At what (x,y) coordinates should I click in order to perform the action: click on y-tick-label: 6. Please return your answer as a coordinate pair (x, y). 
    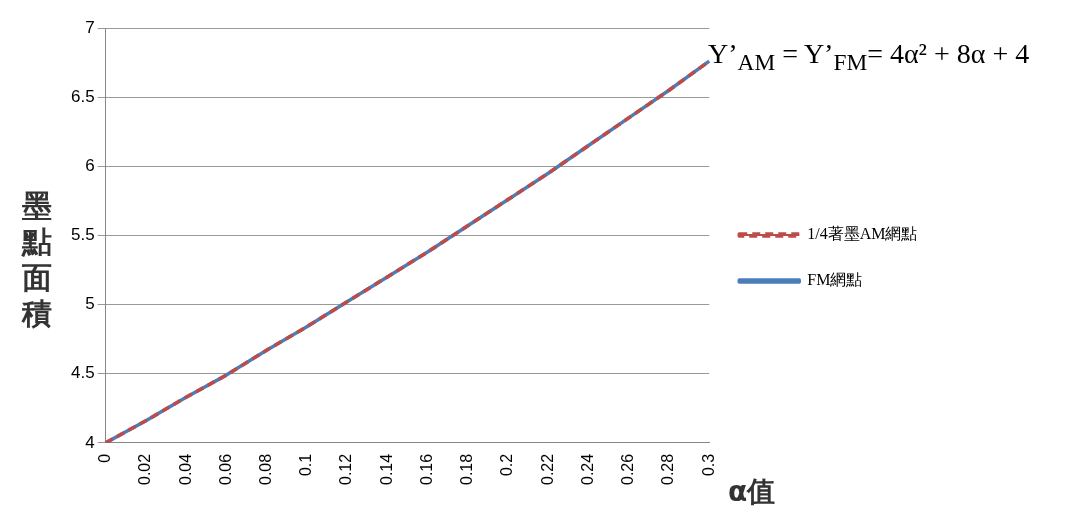
    Looking at the image, I should click on (90, 165).